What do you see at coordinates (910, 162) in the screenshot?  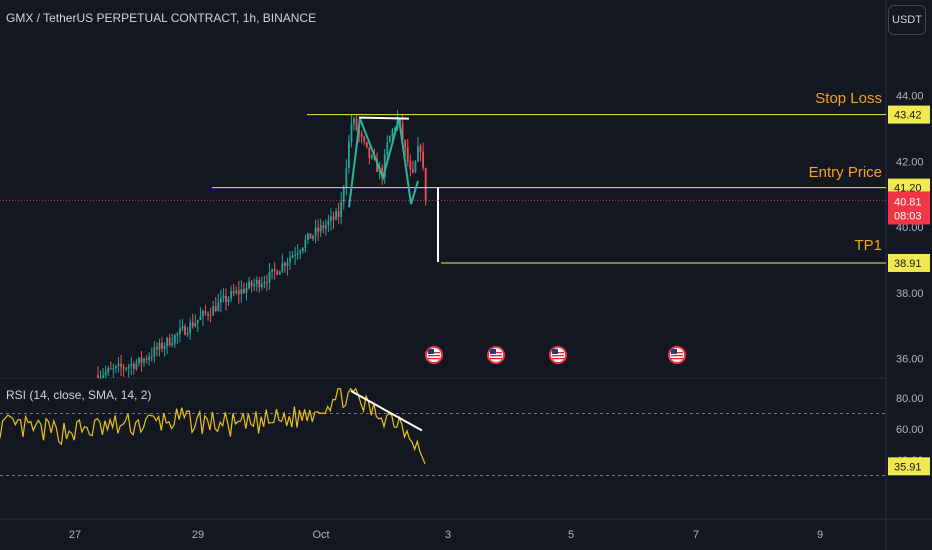 I see `price-tick-label: 42.00` at bounding box center [910, 162].